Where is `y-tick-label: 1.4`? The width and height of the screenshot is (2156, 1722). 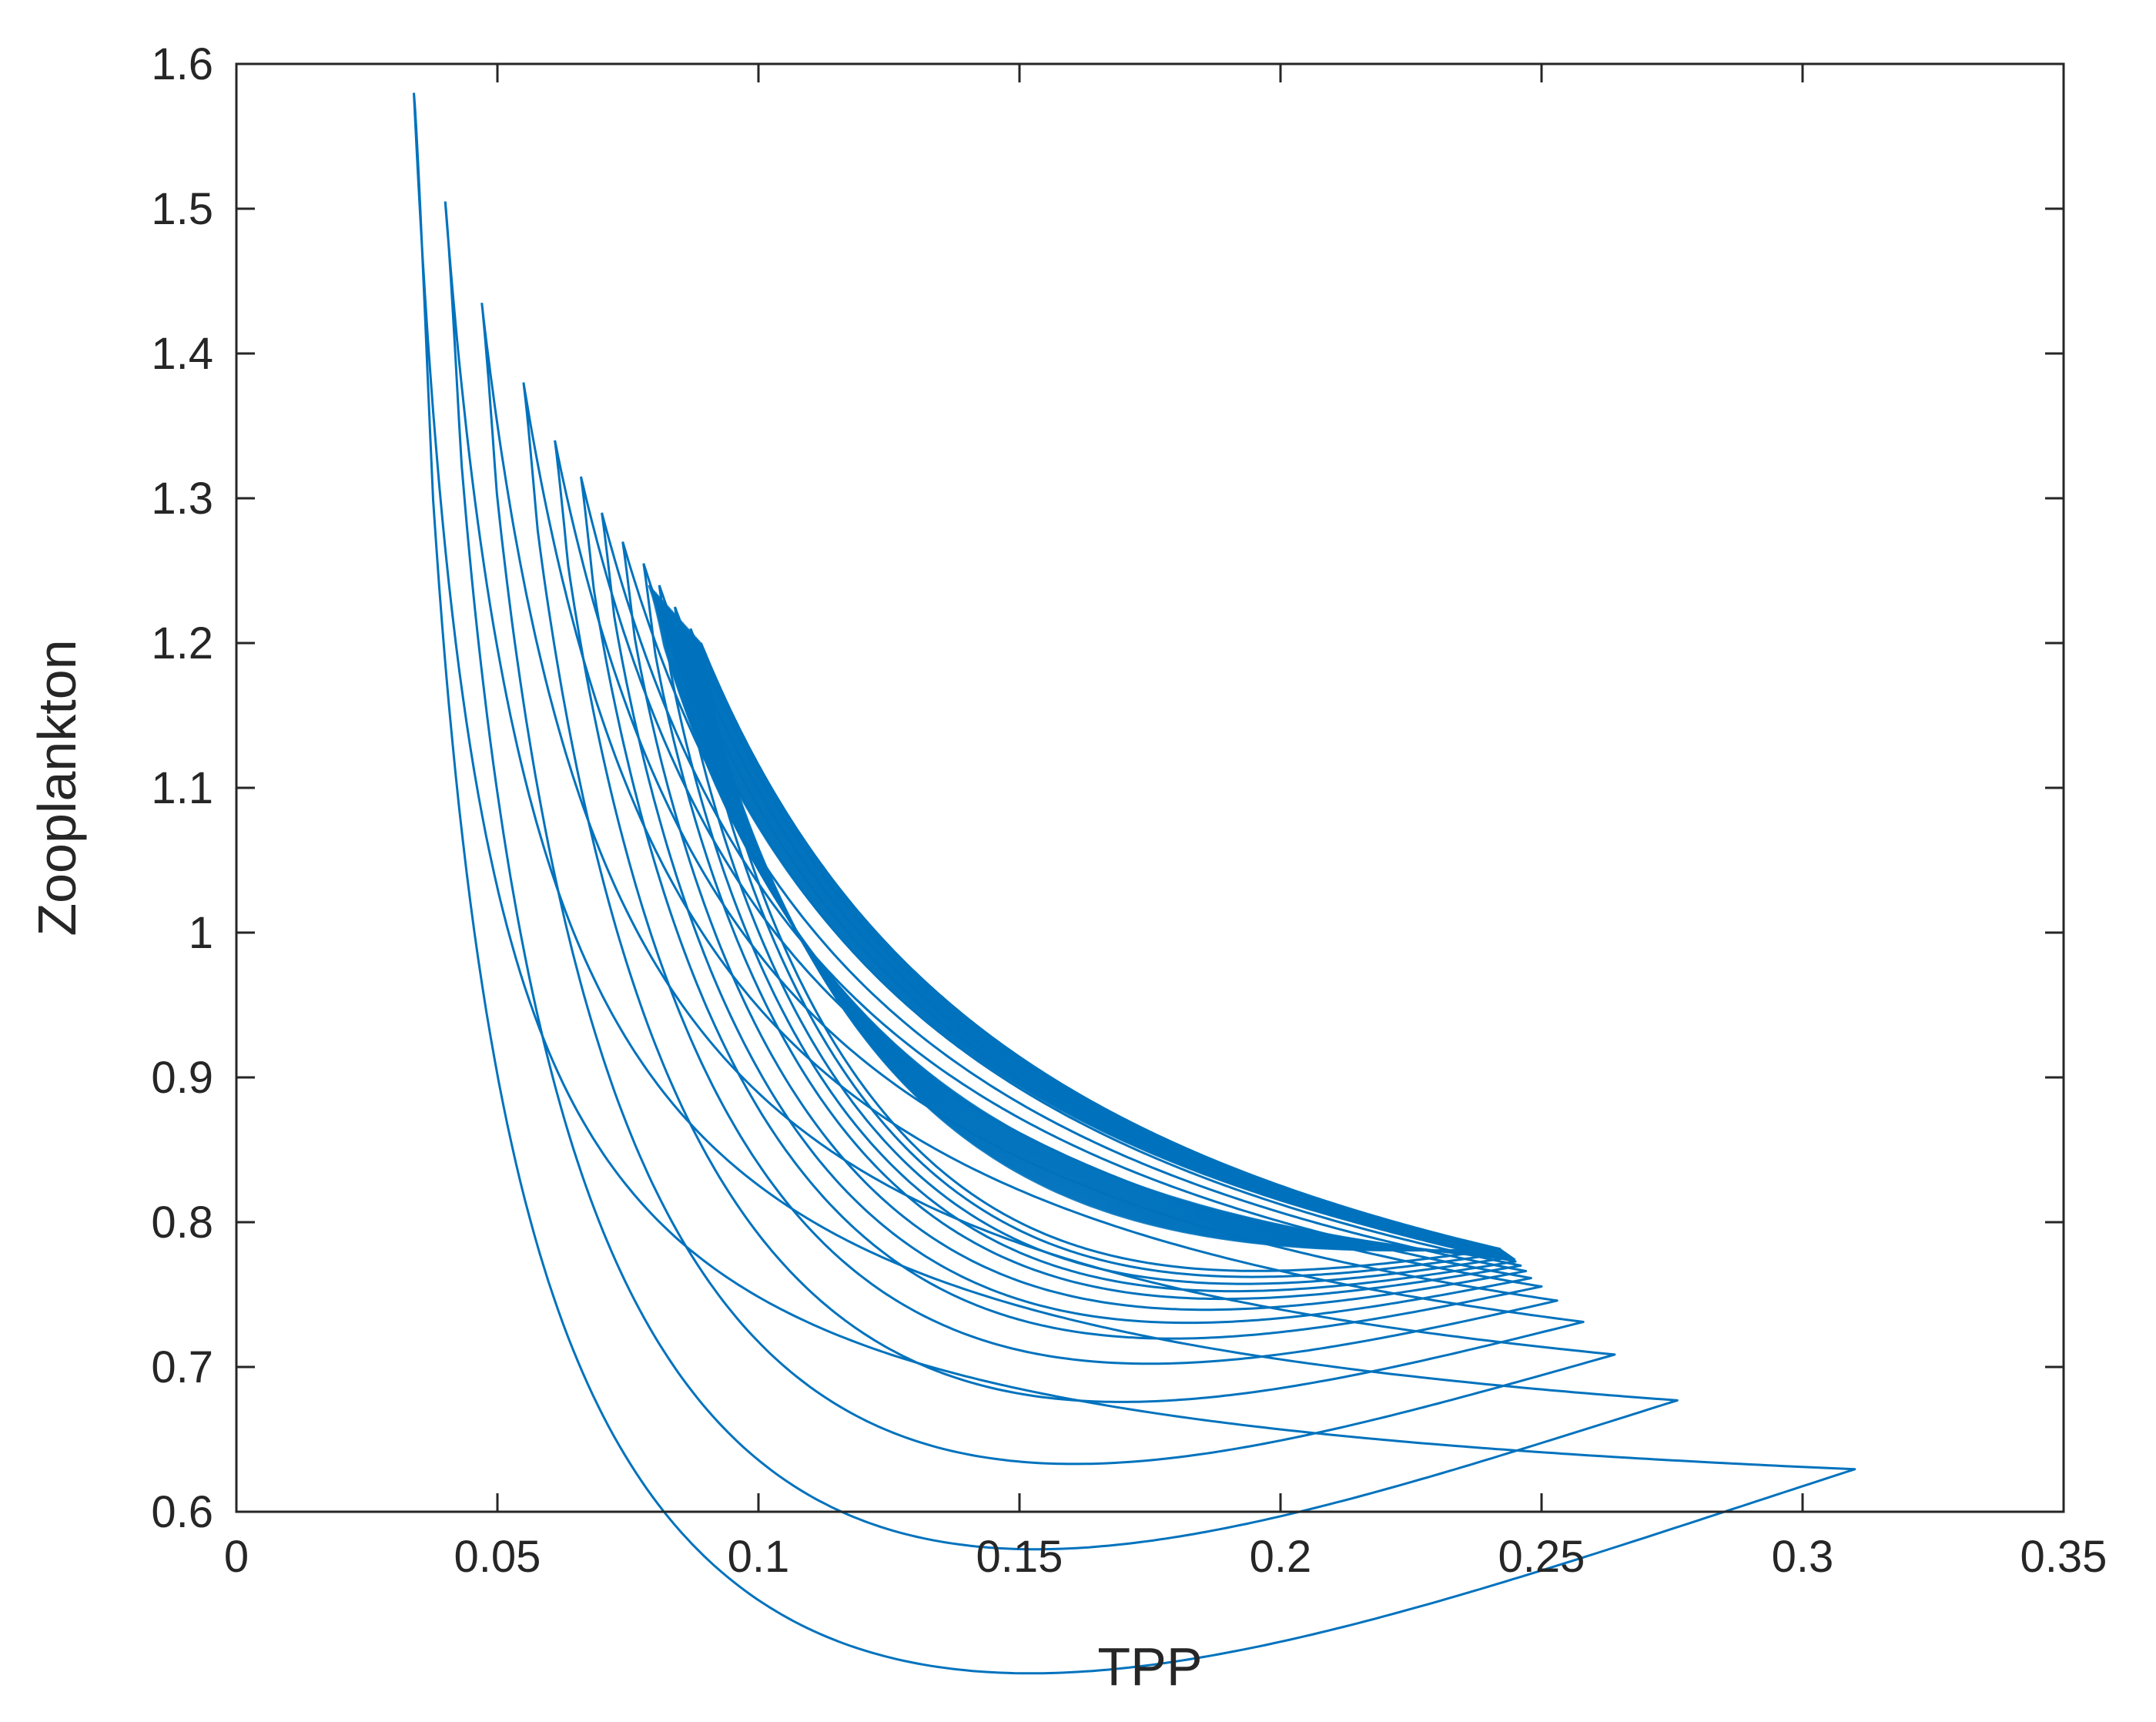 y-tick-label: 1.4 is located at coordinates (182, 354).